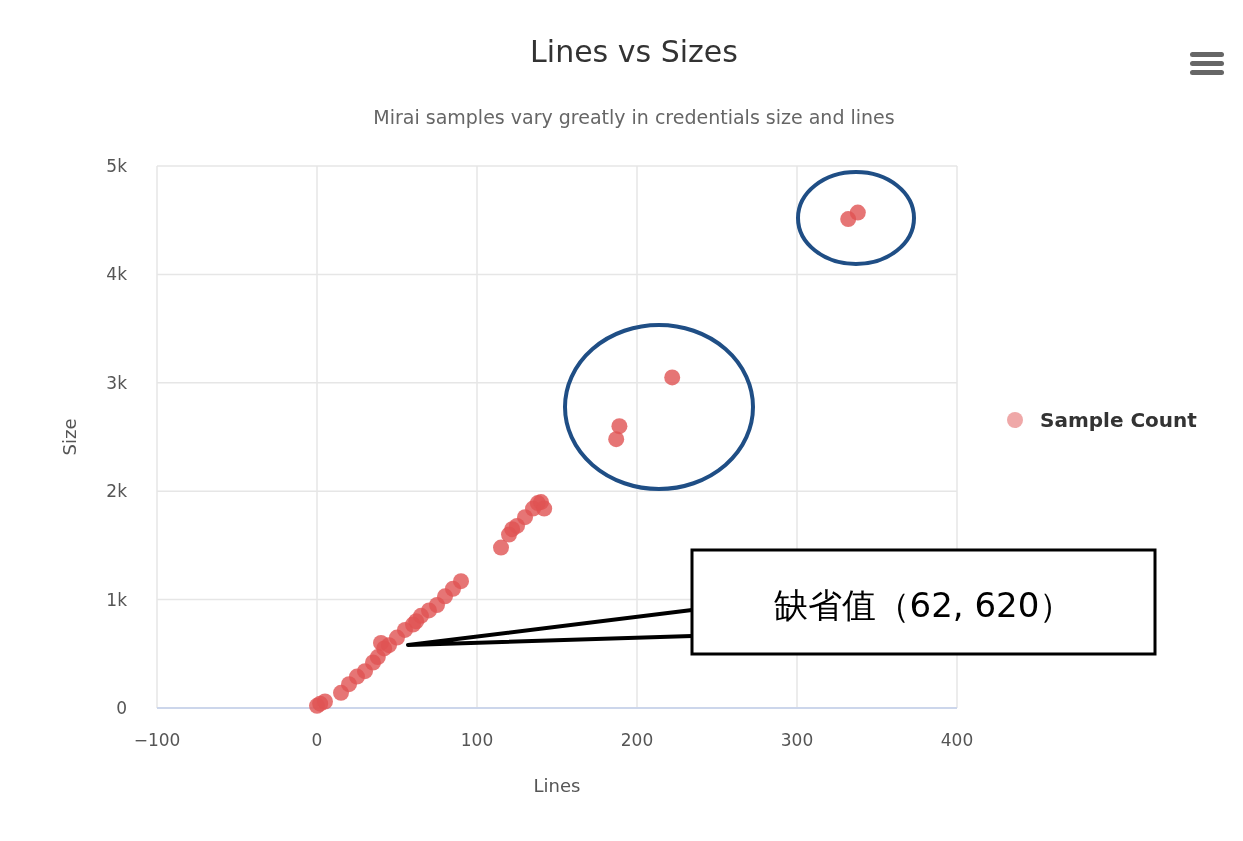 Image resolution: width=1243 pixels, height=841 pixels. What do you see at coordinates (117, 382) in the screenshot?
I see `y-tick-label: 3k` at bounding box center [117, 382].